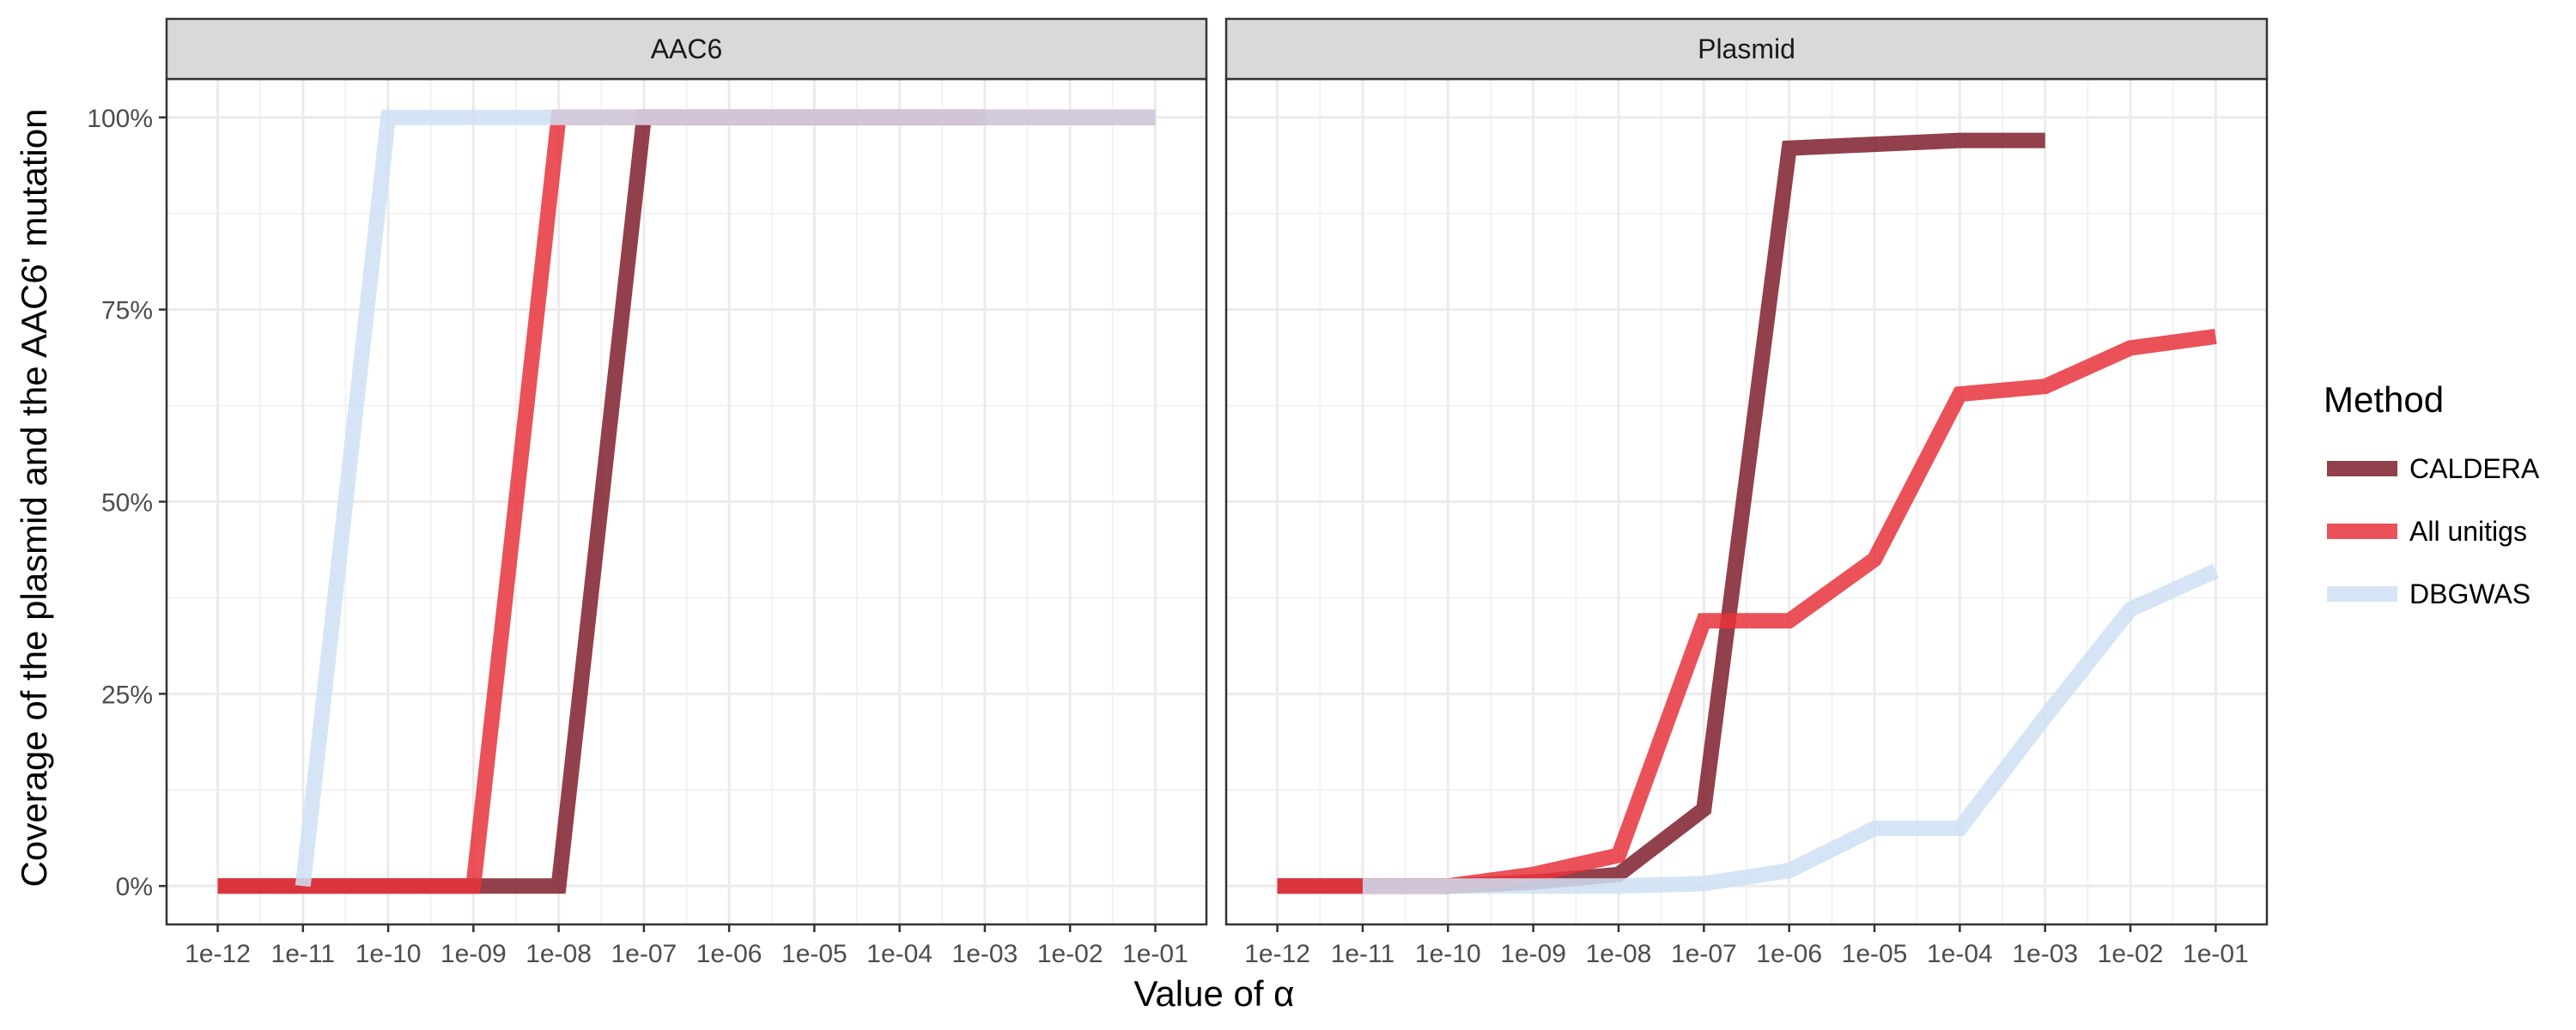 The width and height of the screenshot is (2576, 1030). I want to click on y-tick-label: 75%, so click(127, 311).